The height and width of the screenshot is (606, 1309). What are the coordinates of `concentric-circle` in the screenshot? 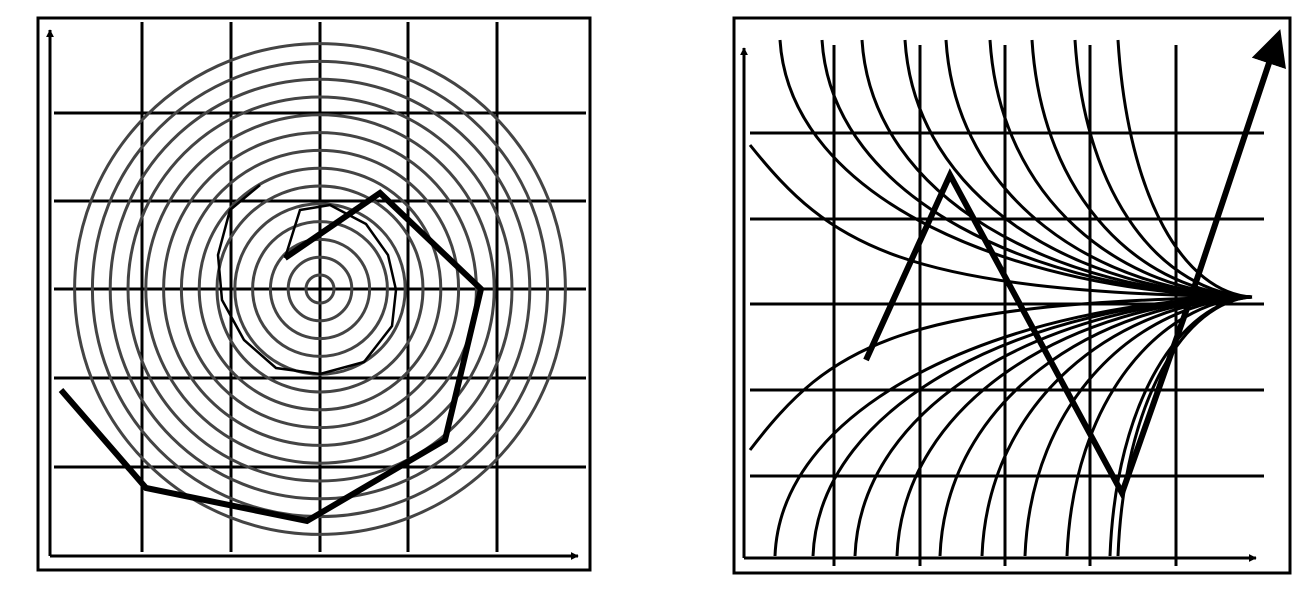 It's located at (320, 289).